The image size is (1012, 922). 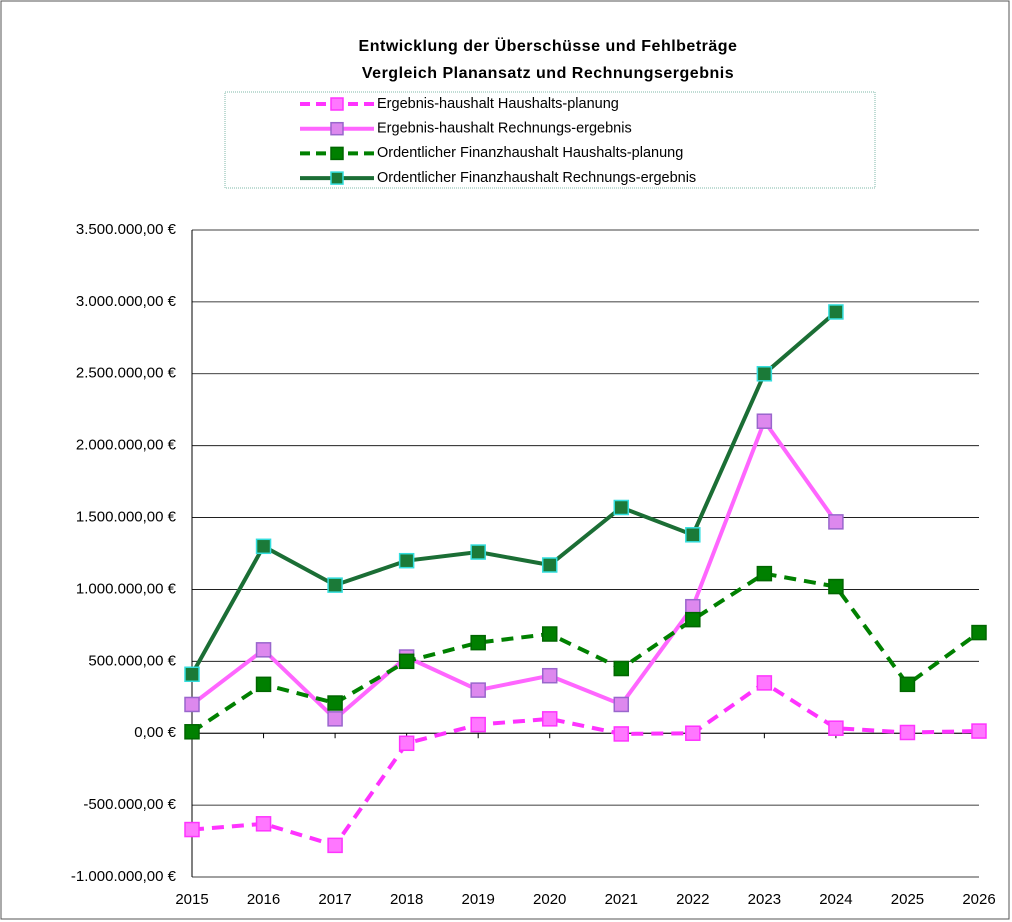 What do you see at coordinates (126, 517) in the screenshot?
I see `y-tick-label: 1.500.000,00 €` at bounding box center [126, 517].